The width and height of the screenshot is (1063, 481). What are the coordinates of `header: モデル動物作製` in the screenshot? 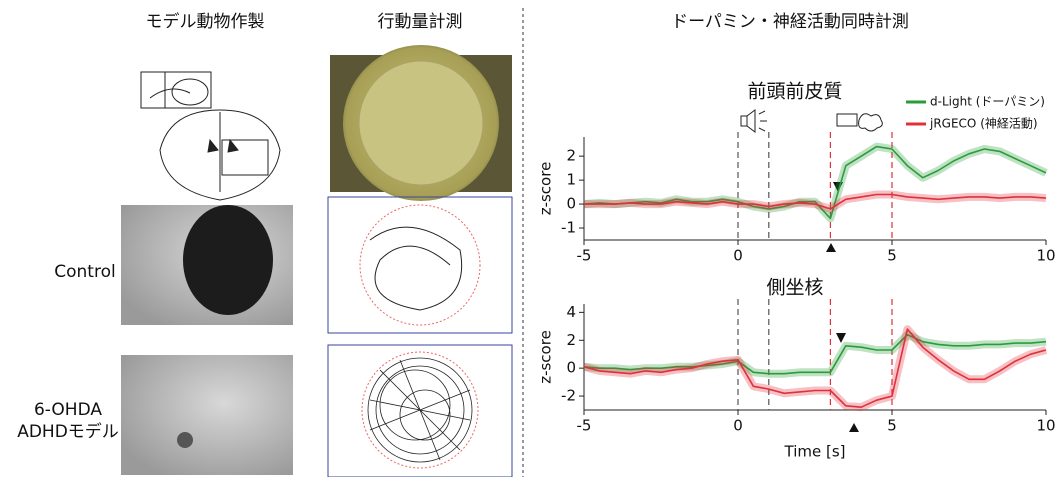 It's located at (205, 21).